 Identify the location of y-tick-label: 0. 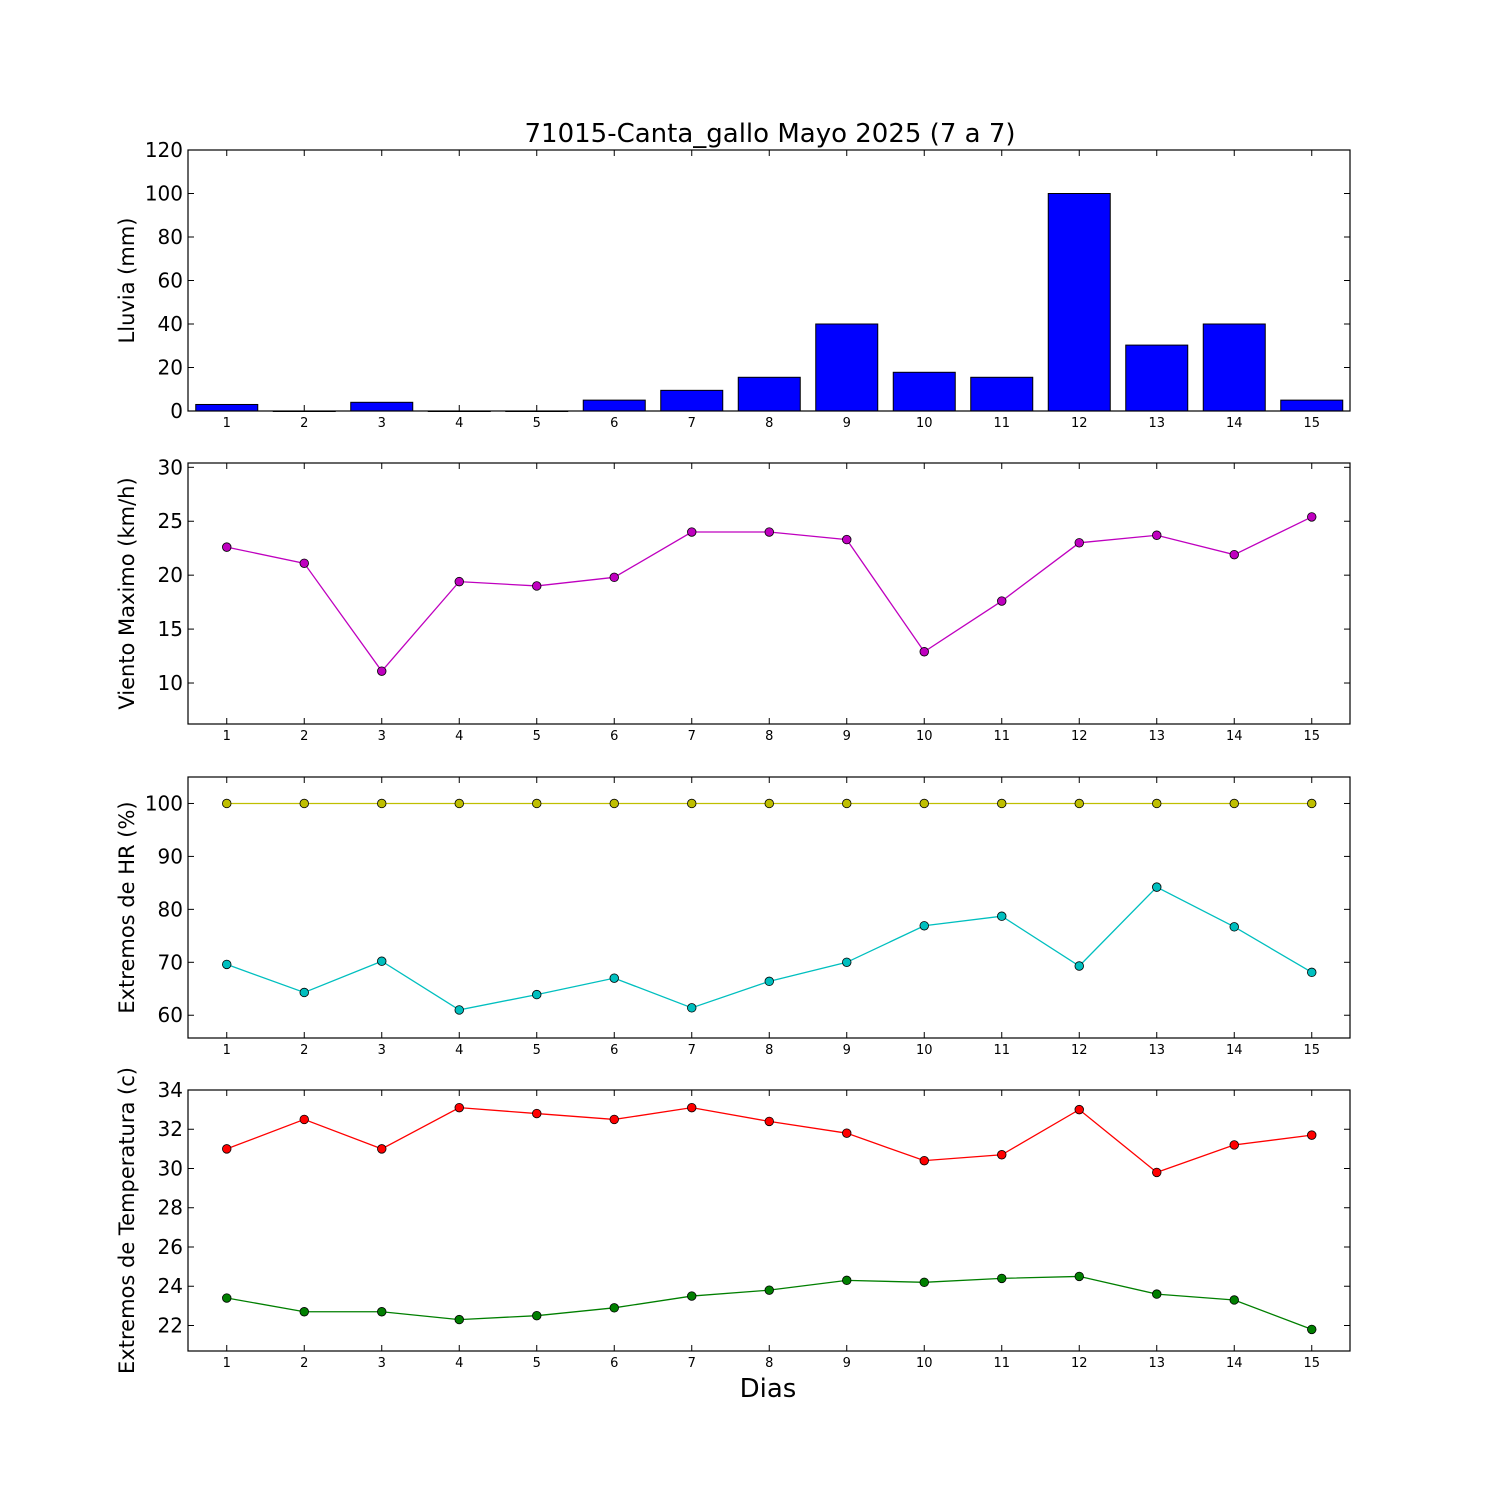
(176, 411).